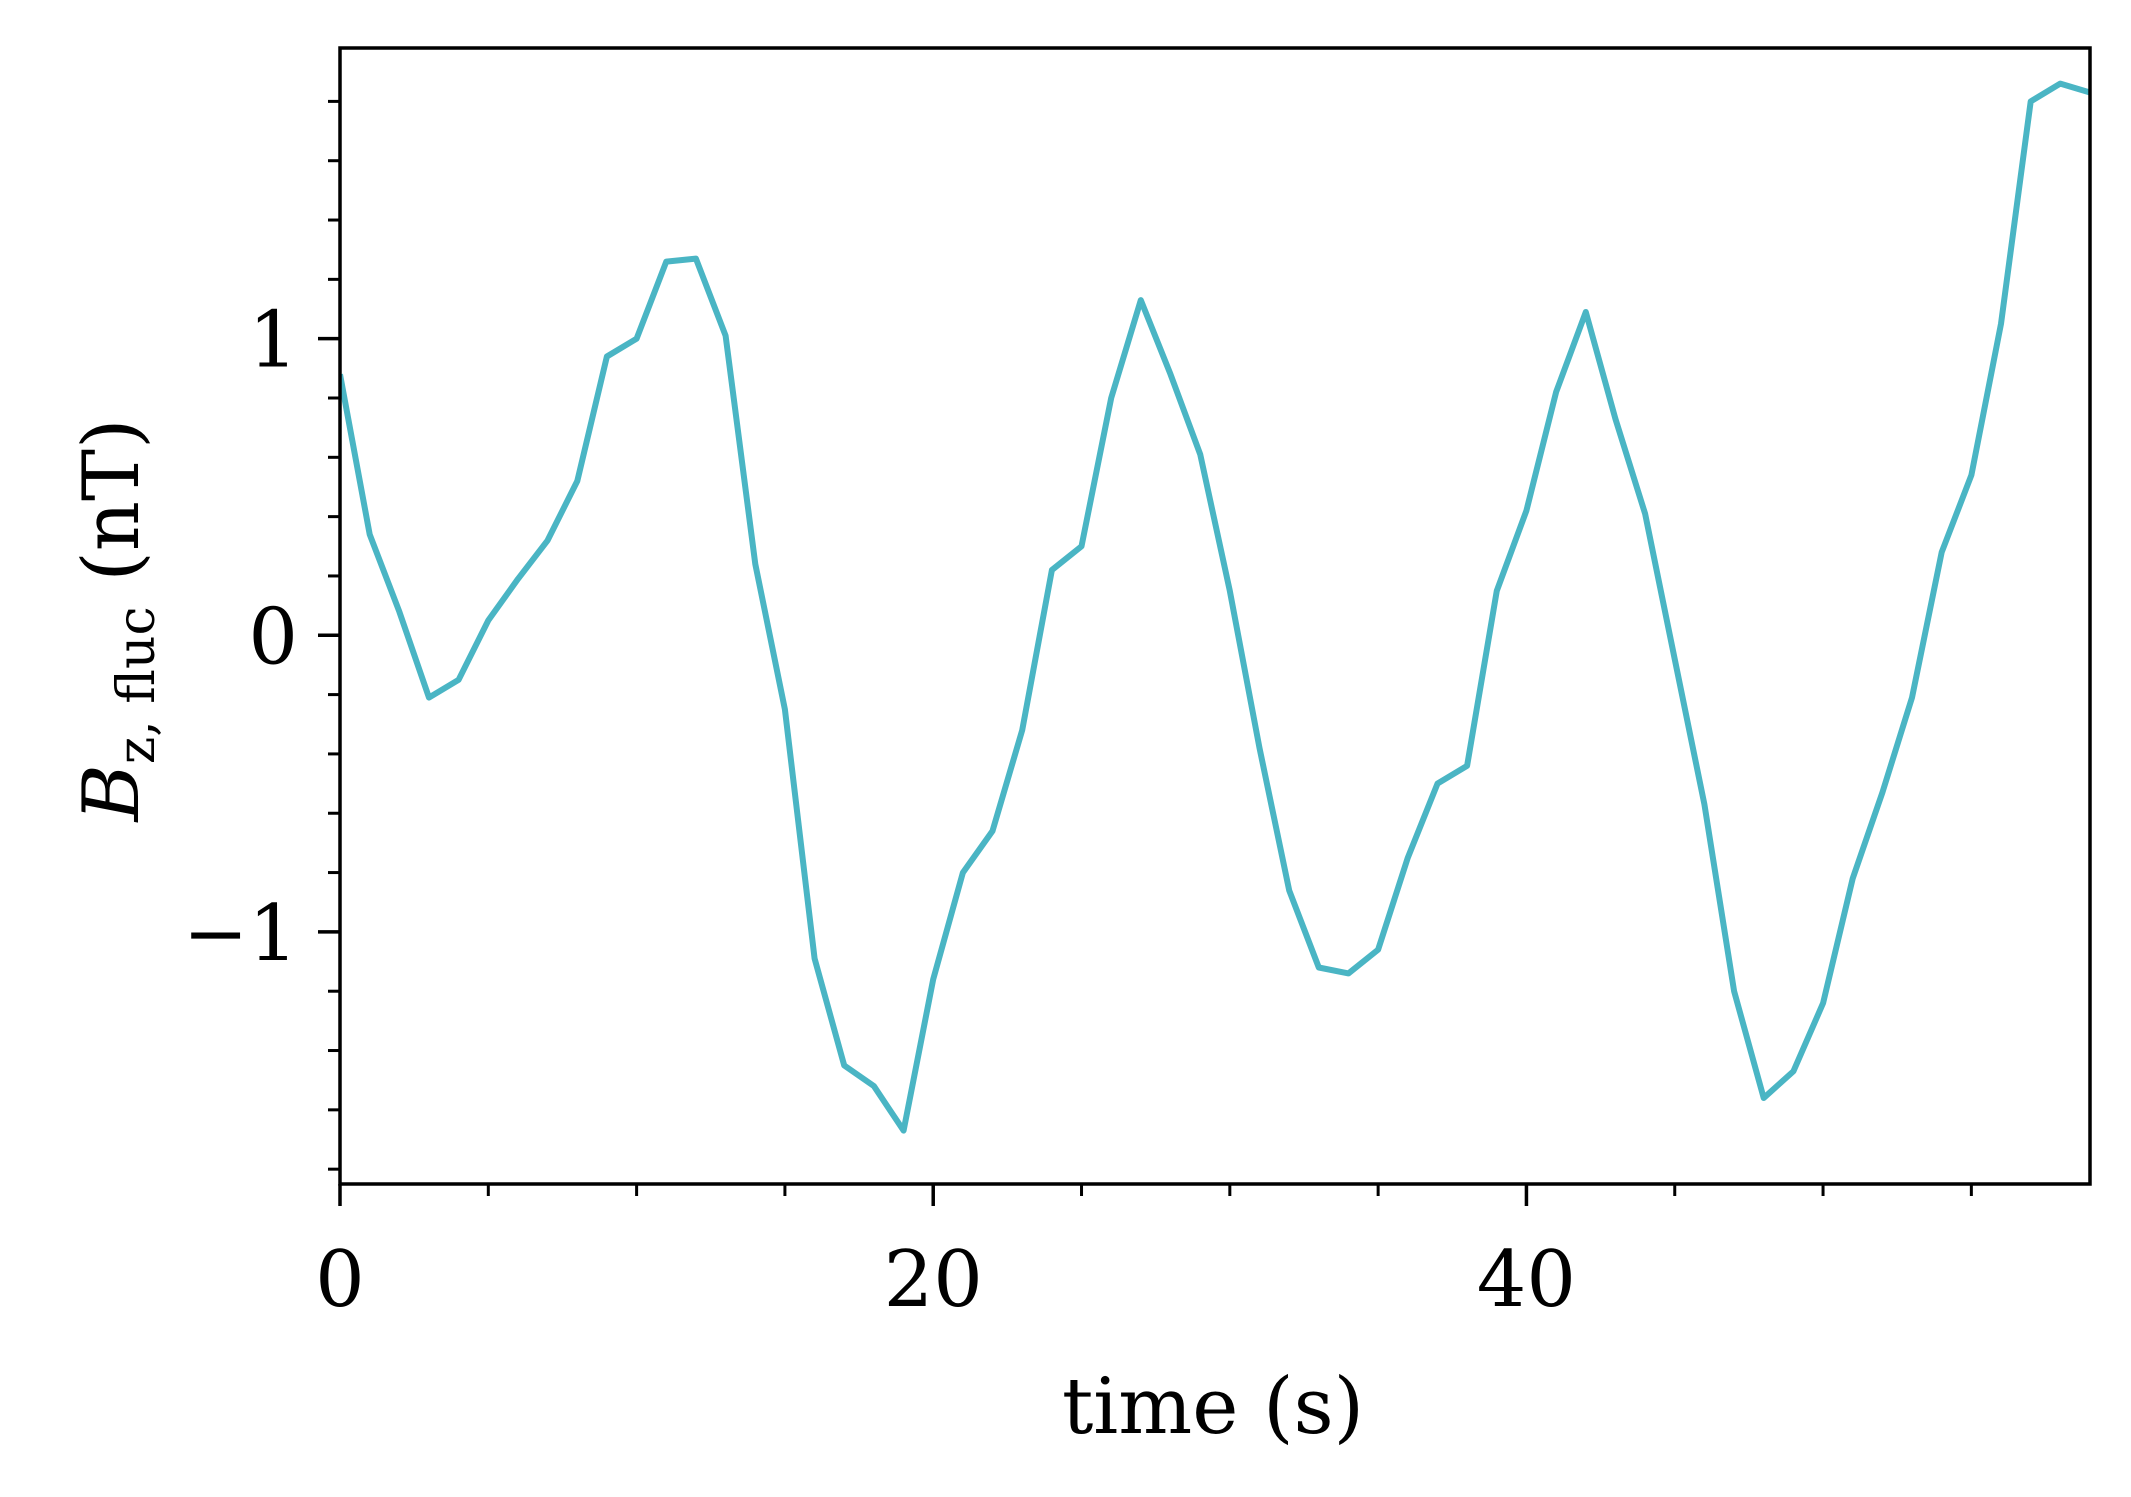 The height and width of the screenshot is (1497, 2131). Describe the element at coordinates (273, 341) in the screenshot. I see `y-tick-label: 1` at that location.